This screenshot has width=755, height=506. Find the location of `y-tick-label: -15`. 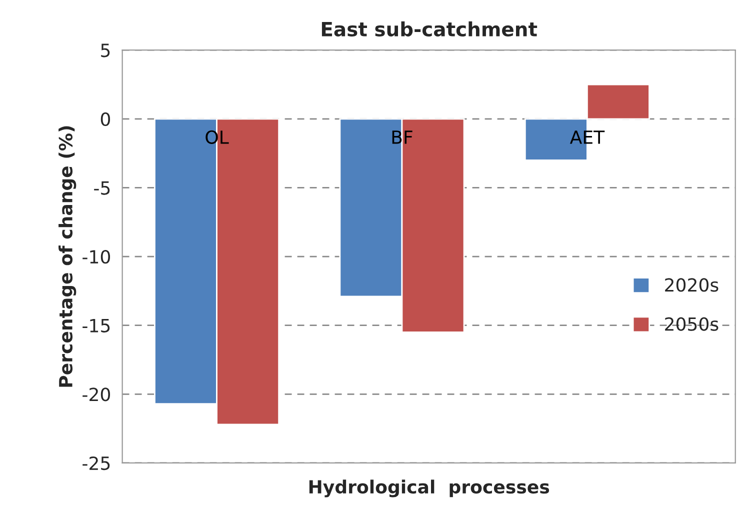

y-tick-label: -15 is located at coordinates (96, 325).